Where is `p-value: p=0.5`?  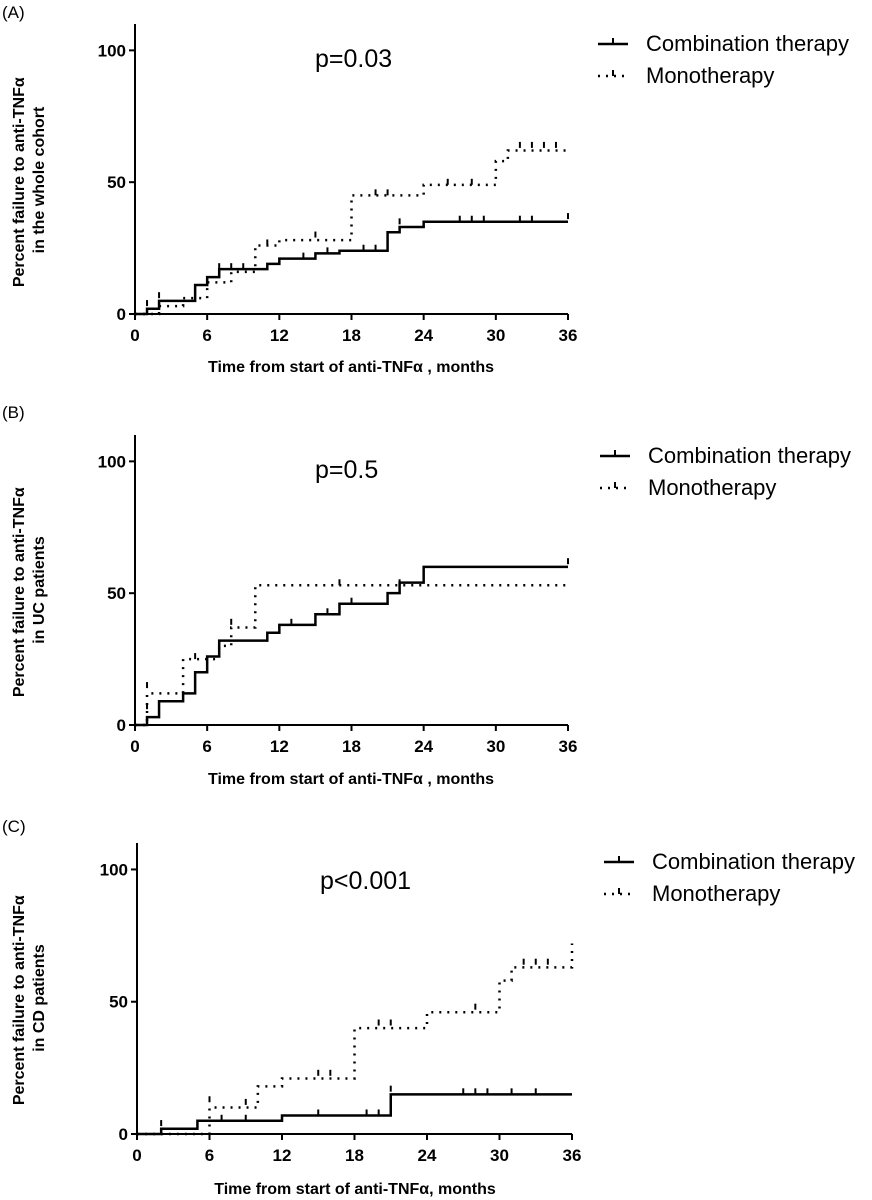
p-value: p=0.5 is located at coordinates (346, 470).